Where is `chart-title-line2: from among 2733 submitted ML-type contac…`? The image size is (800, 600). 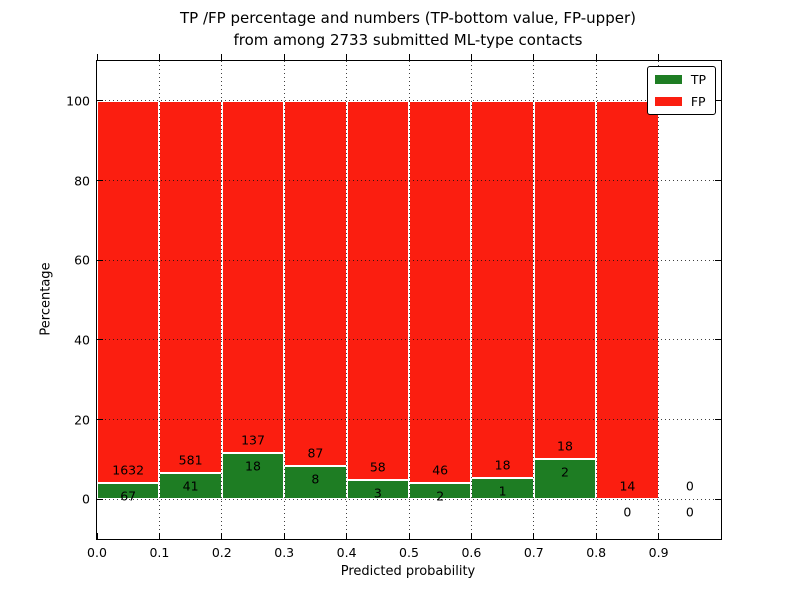 chart-title-line2: from among 2733 submitted ML-type contac… is located at coordinates (408, 40).